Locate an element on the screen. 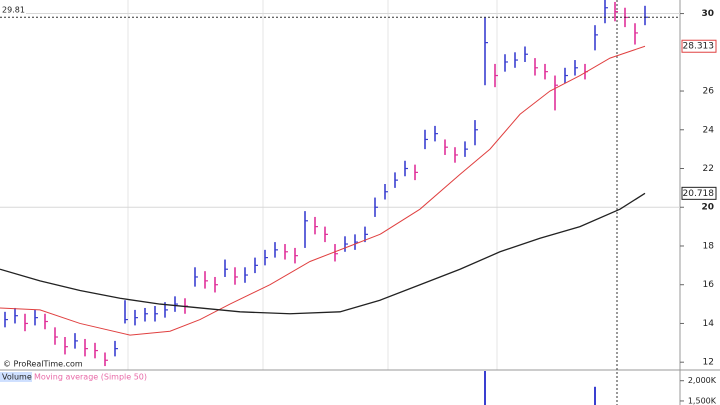  y-tick-label: 24 is located at coordinates (709, 130).